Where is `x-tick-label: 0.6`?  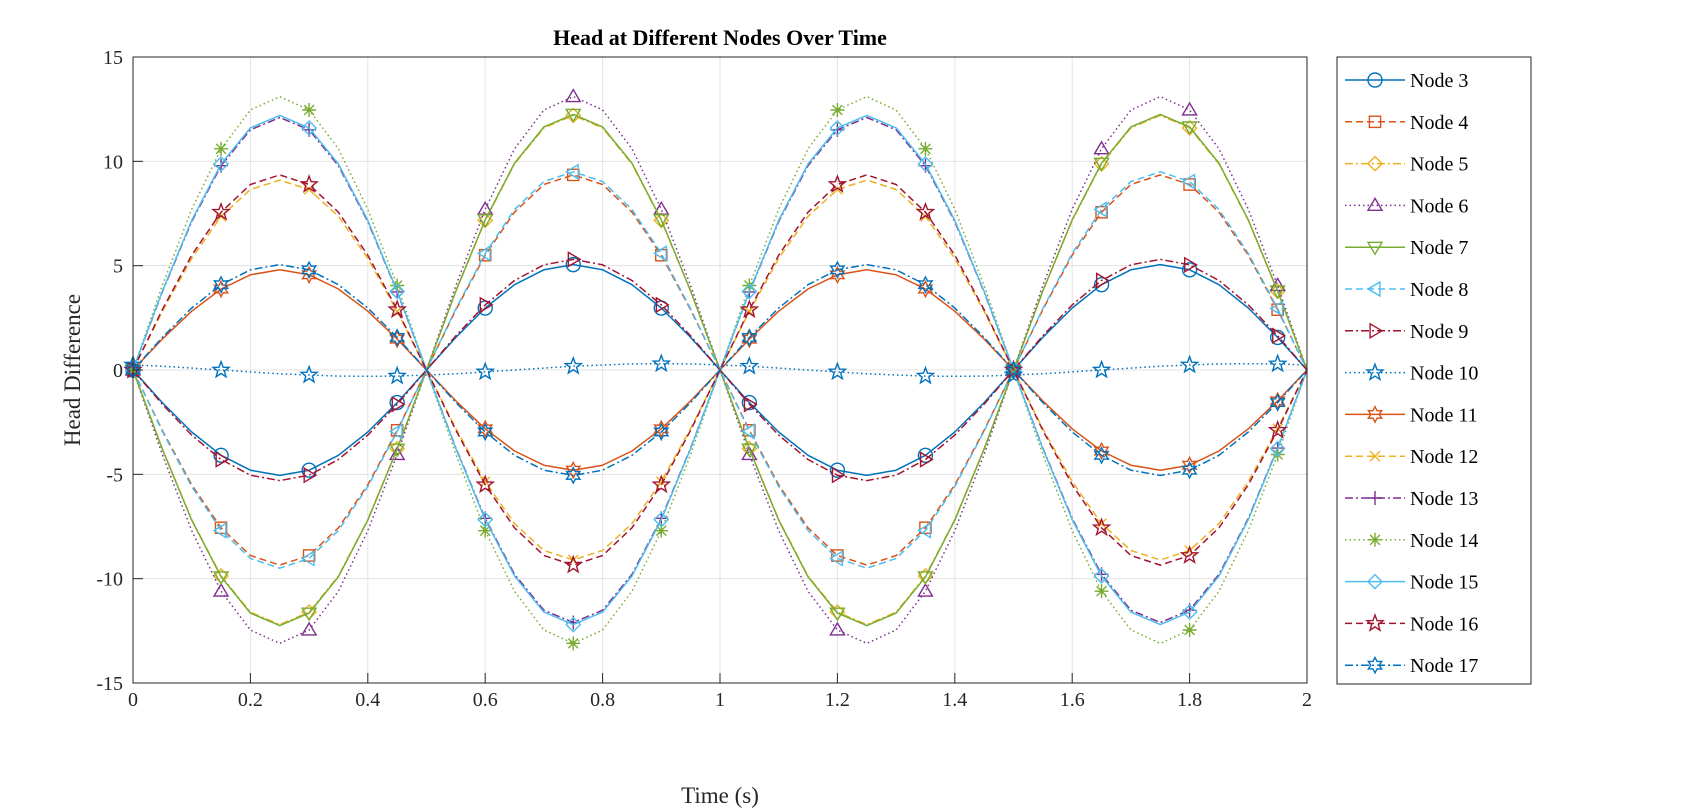
x-tick-label: 0.6 is located at coordinates (485, 700).